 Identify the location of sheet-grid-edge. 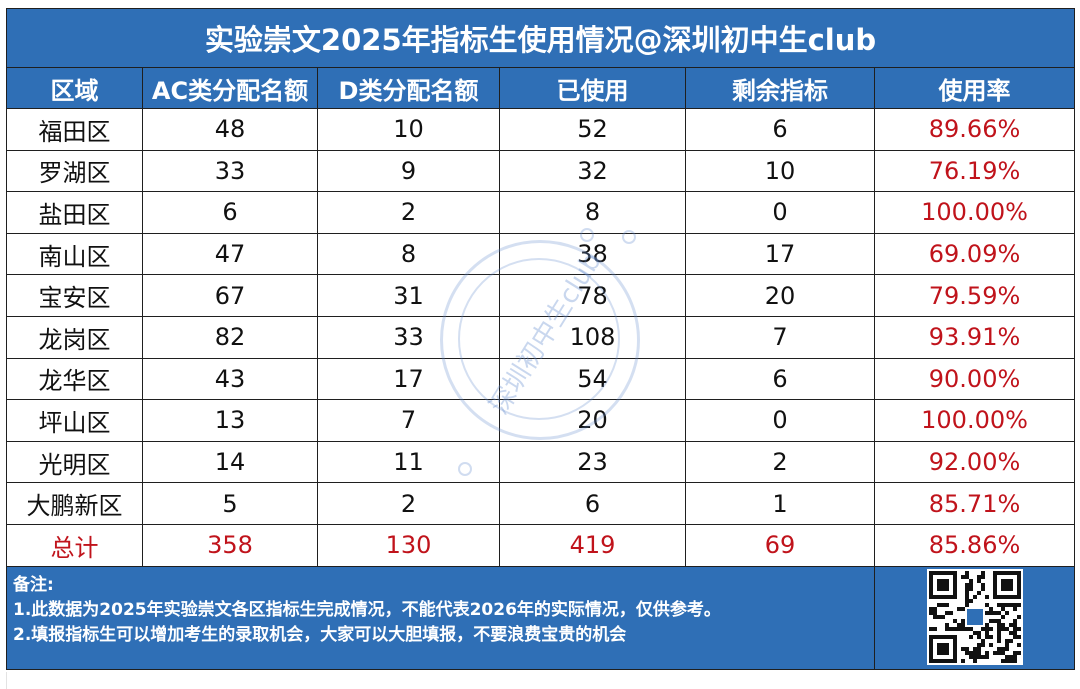
(540, 680).